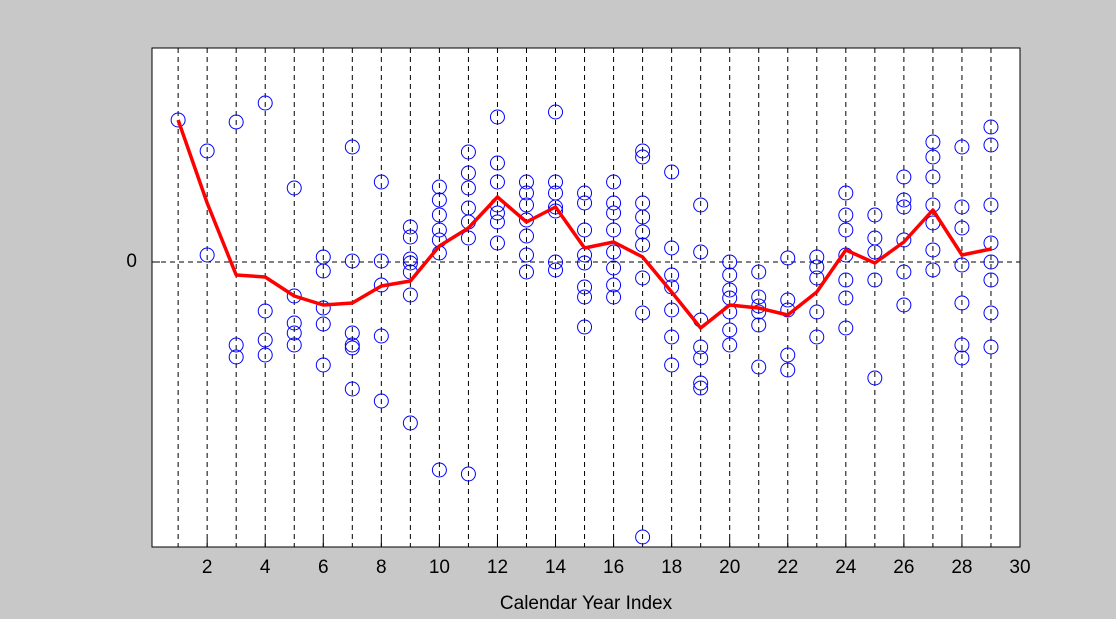 This screenshot has width=1116, height=619. What do you see at coordinates (729, 567) in the screenshot?
I see `x-tick-label: 20` at bounding box center [729, 567].